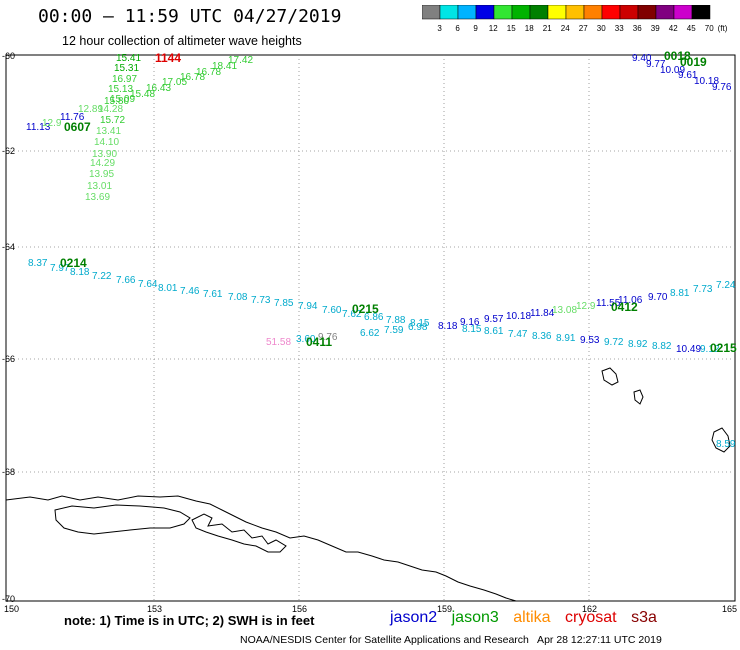 The image size is (740, 650). I want to click on scale-label: 39, so click(655, 28).